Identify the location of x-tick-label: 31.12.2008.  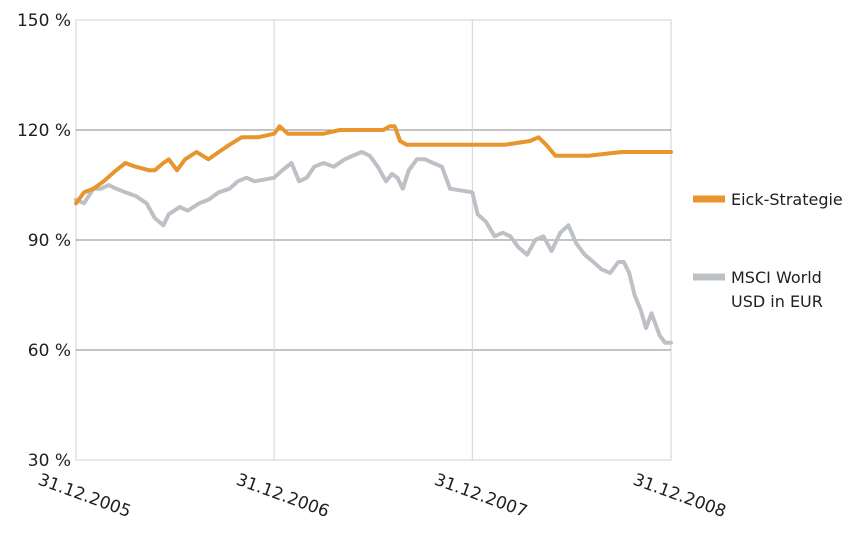
(679, 496).